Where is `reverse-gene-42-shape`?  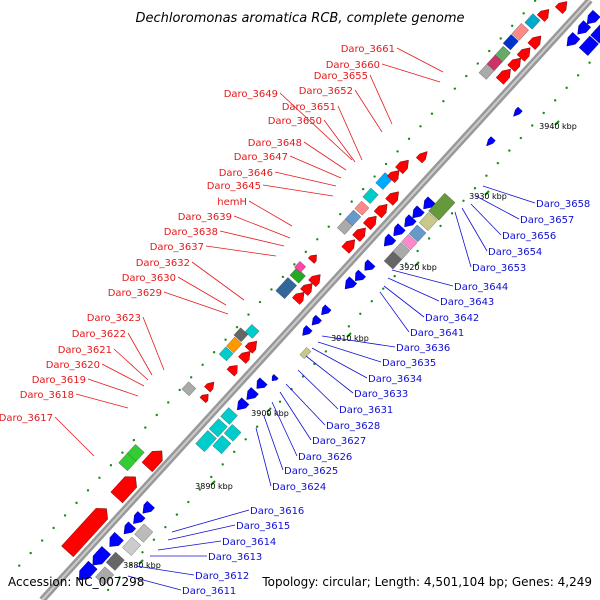 reverse-gene-42-shape is located at coordinates (593, 17).